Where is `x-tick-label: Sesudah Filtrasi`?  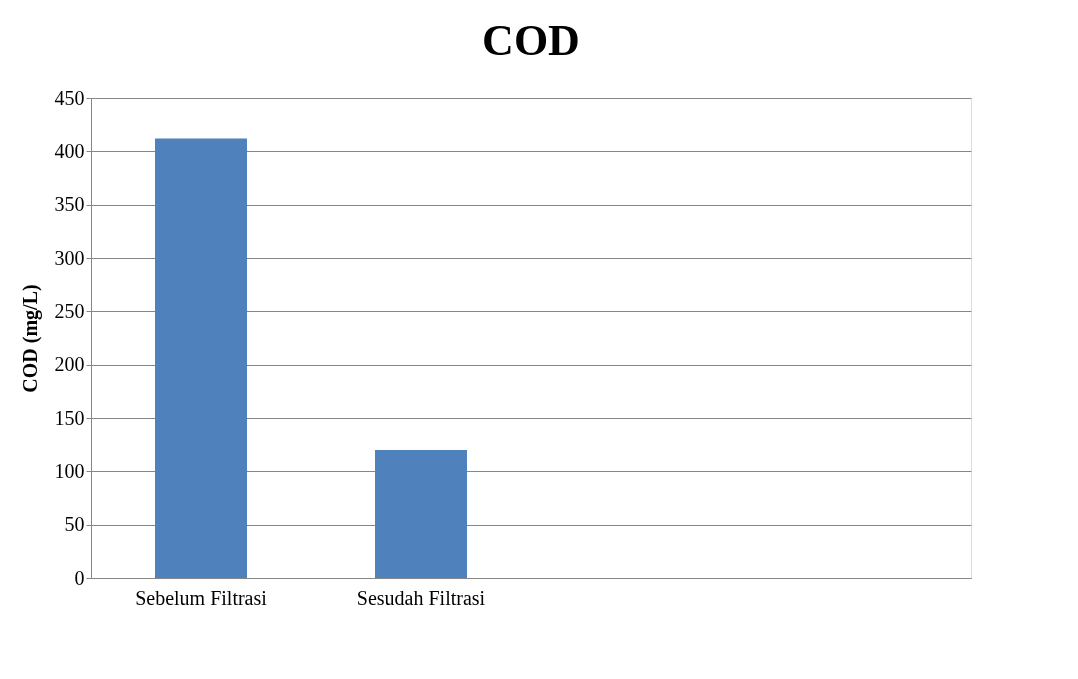 x-tick-label: Sesudah Filtrasi is located at coordinates (421, 597).